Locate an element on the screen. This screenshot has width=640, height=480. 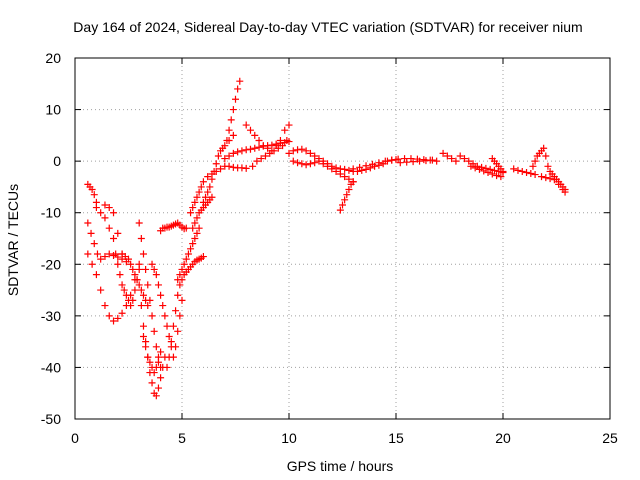
y-tick-label: -30 is located at coordinates (51, 316).